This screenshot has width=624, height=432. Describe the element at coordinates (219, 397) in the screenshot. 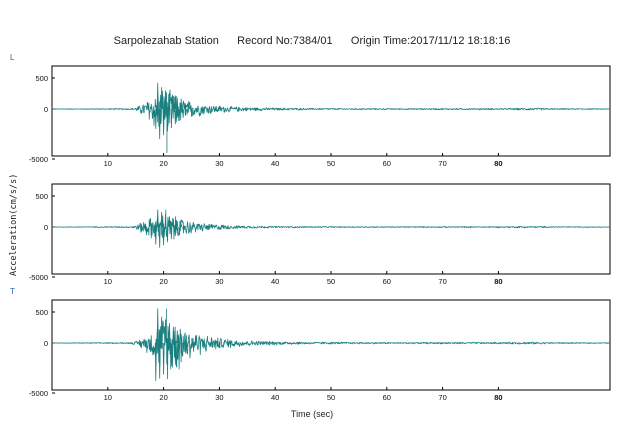

I see `x-tick-label-2-2: 30` at that location.